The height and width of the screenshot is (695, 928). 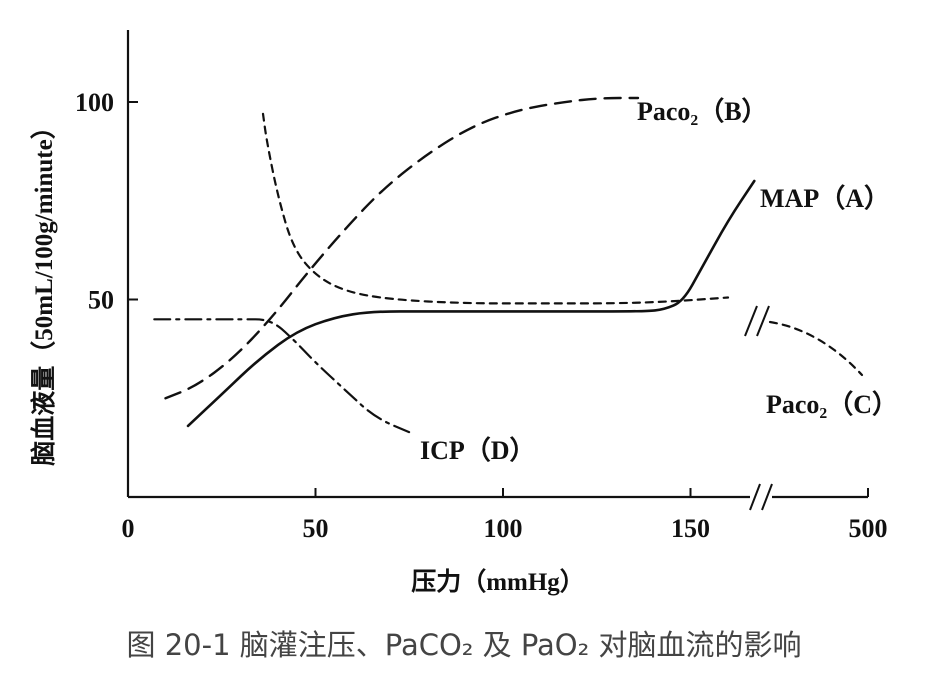 What do you see at coordinates (503, 528) in the screenshot?
I see `x-tick-label: 100` at bounding box center [503, 528].